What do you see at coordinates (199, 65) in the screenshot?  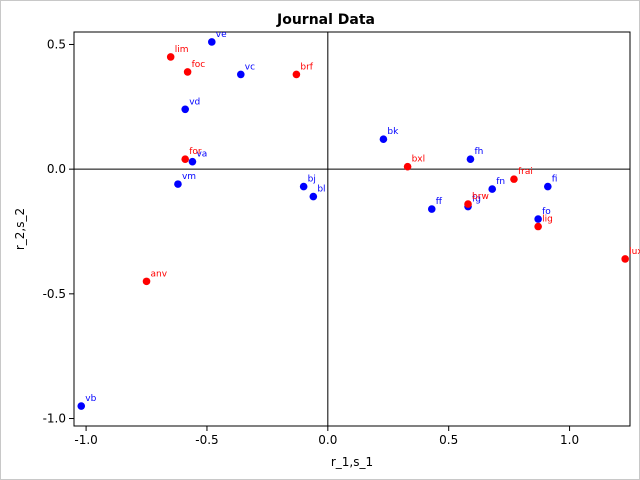 I see `point-label: foc` at bounding box center [199, 65].